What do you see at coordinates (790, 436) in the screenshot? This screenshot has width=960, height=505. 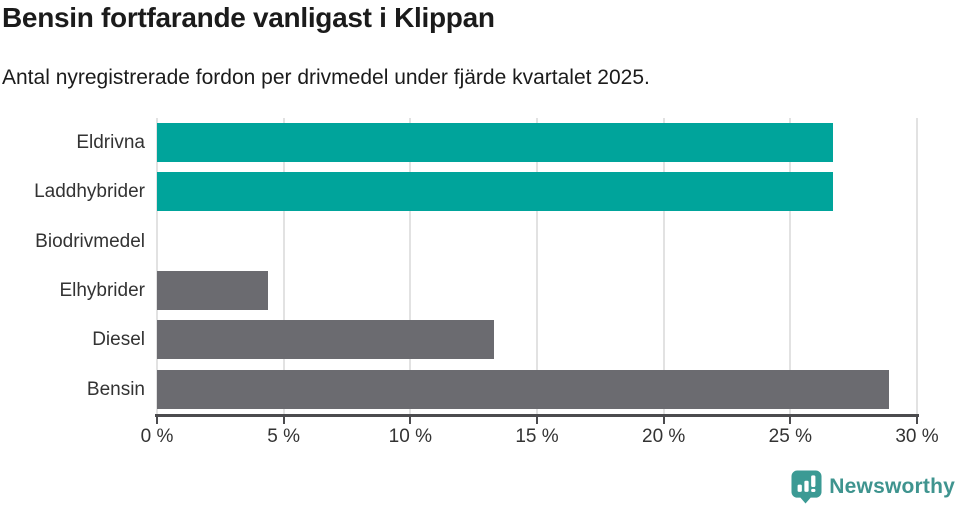 I see `x-tick-label-25: 25 %` at bounding box center [790, 436].